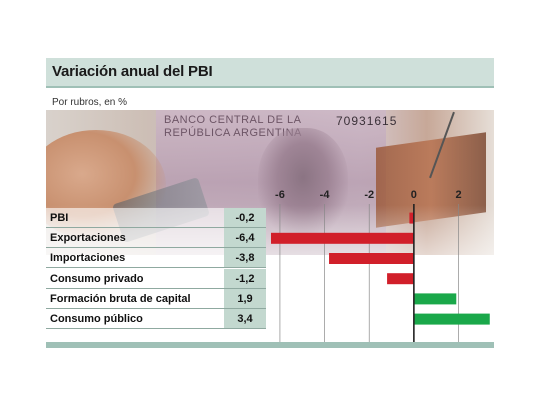 This screenshot has height=405, width=540. Describe the element at coordinates (270, 73) in the screenshot. I see `title-bar: Variación anual del PBI` at that location.